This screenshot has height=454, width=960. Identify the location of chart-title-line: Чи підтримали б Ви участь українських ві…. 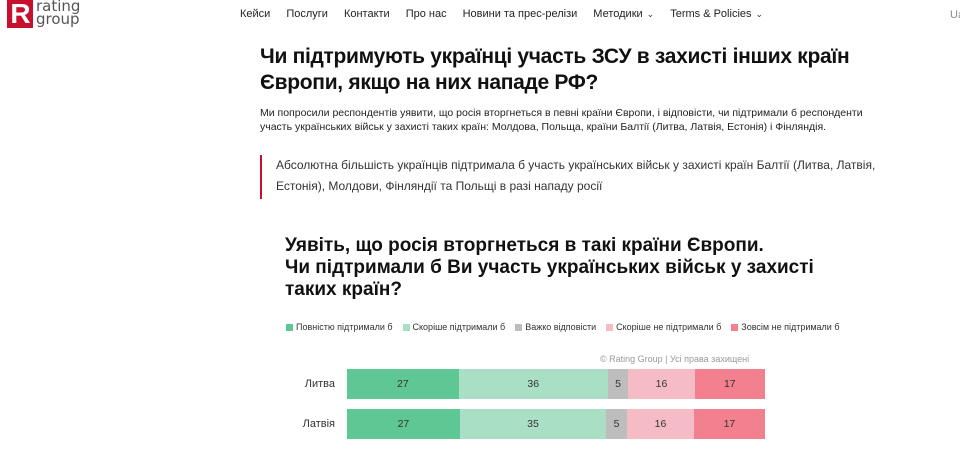
(549, 267).